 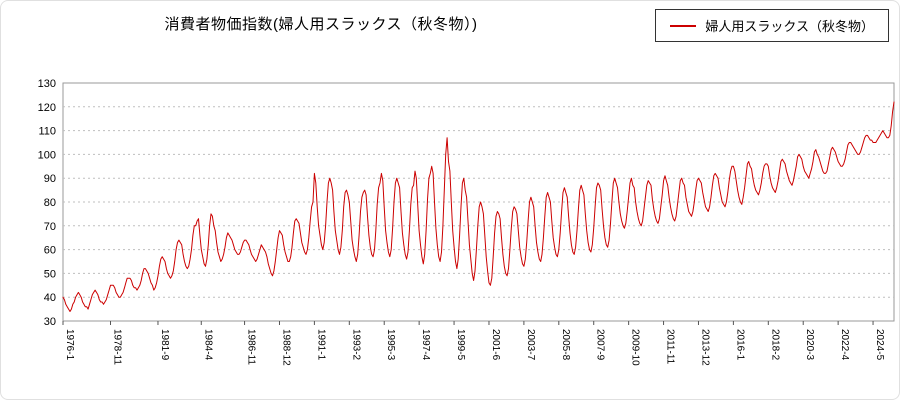 I want to click on svg-text: 80, so click(x=50, y=203).